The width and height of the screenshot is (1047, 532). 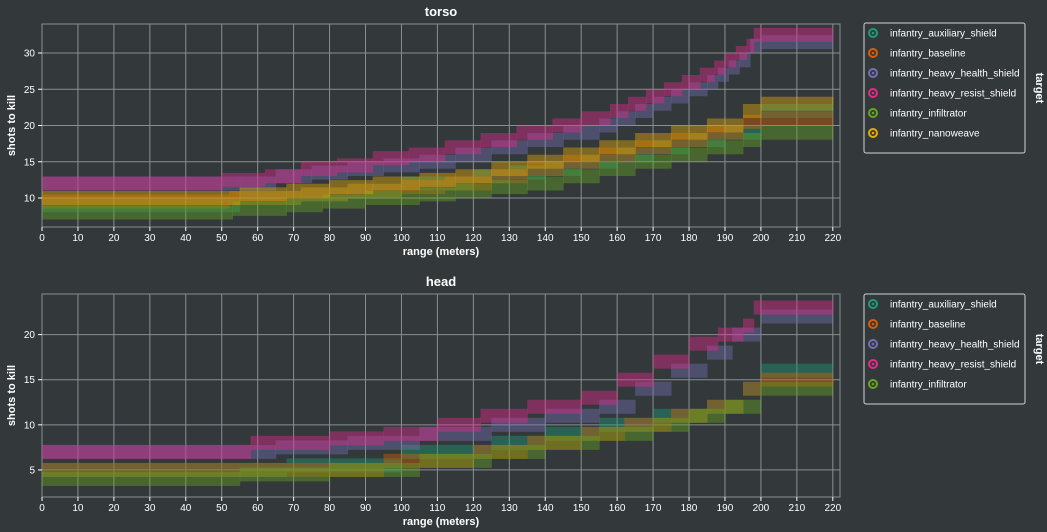 What do you see at coordinates (441, 11) in the screenshot?
I see `chart-title: torso` at bounding box center [441, 11].